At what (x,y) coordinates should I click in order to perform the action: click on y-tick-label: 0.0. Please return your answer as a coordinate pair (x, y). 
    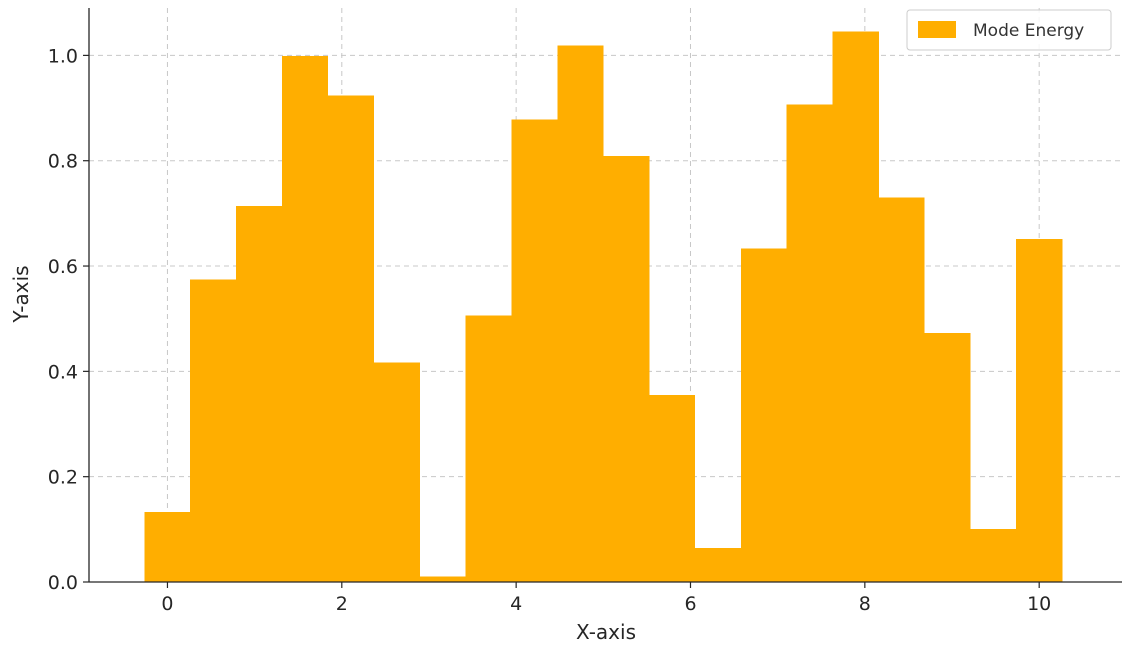
    Looking at the image, I should click on (63, 583).